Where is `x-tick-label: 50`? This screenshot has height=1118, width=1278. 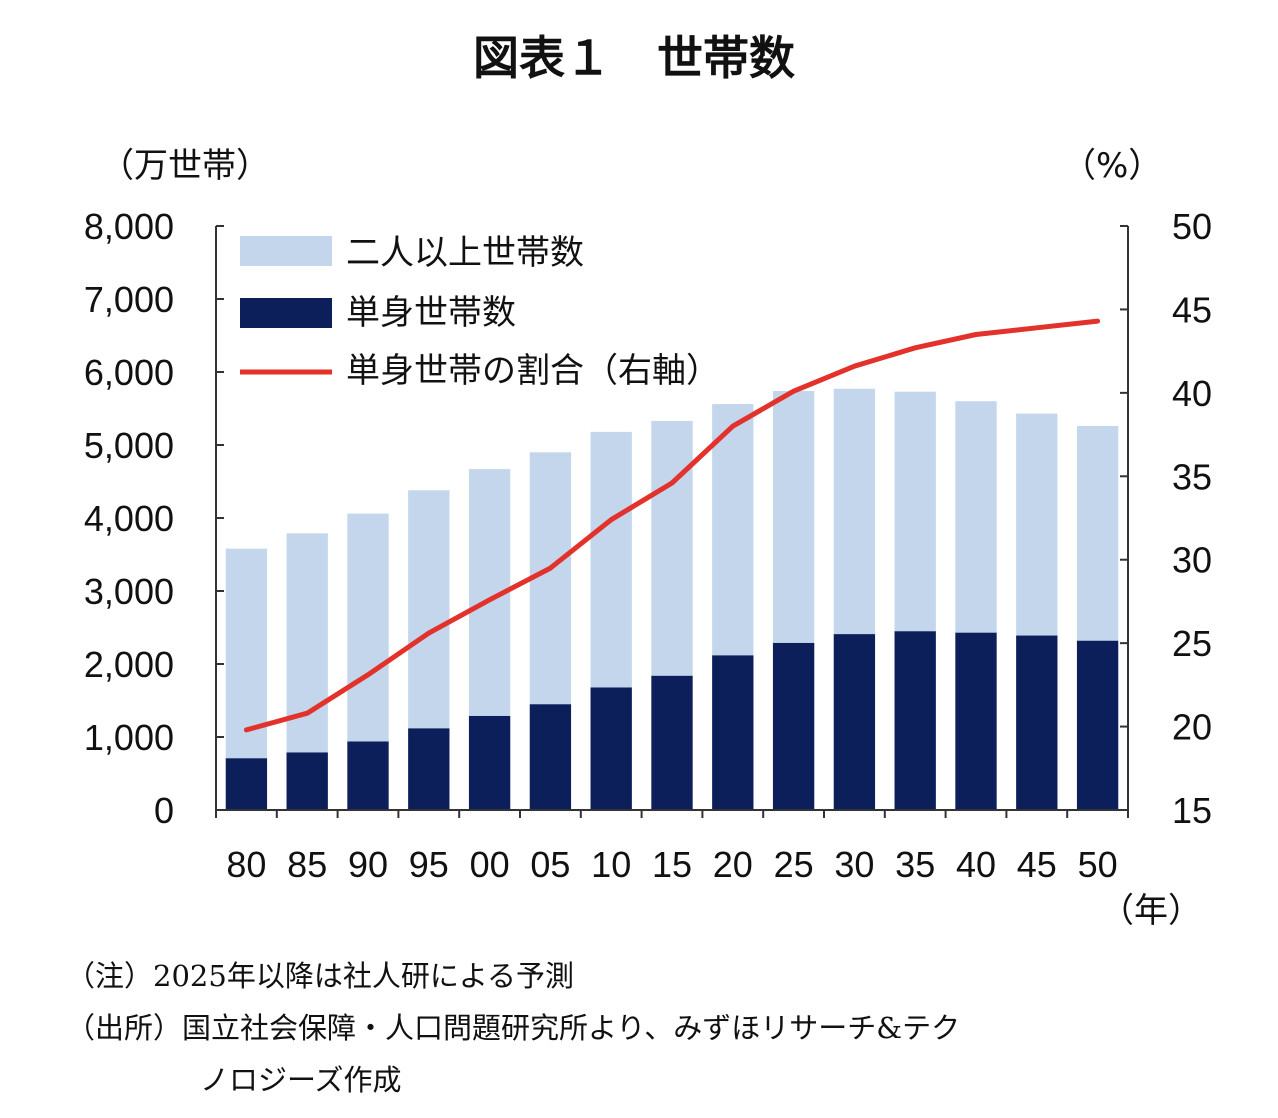
x-tick-label: 50 is located at coordinates (1098, 864).